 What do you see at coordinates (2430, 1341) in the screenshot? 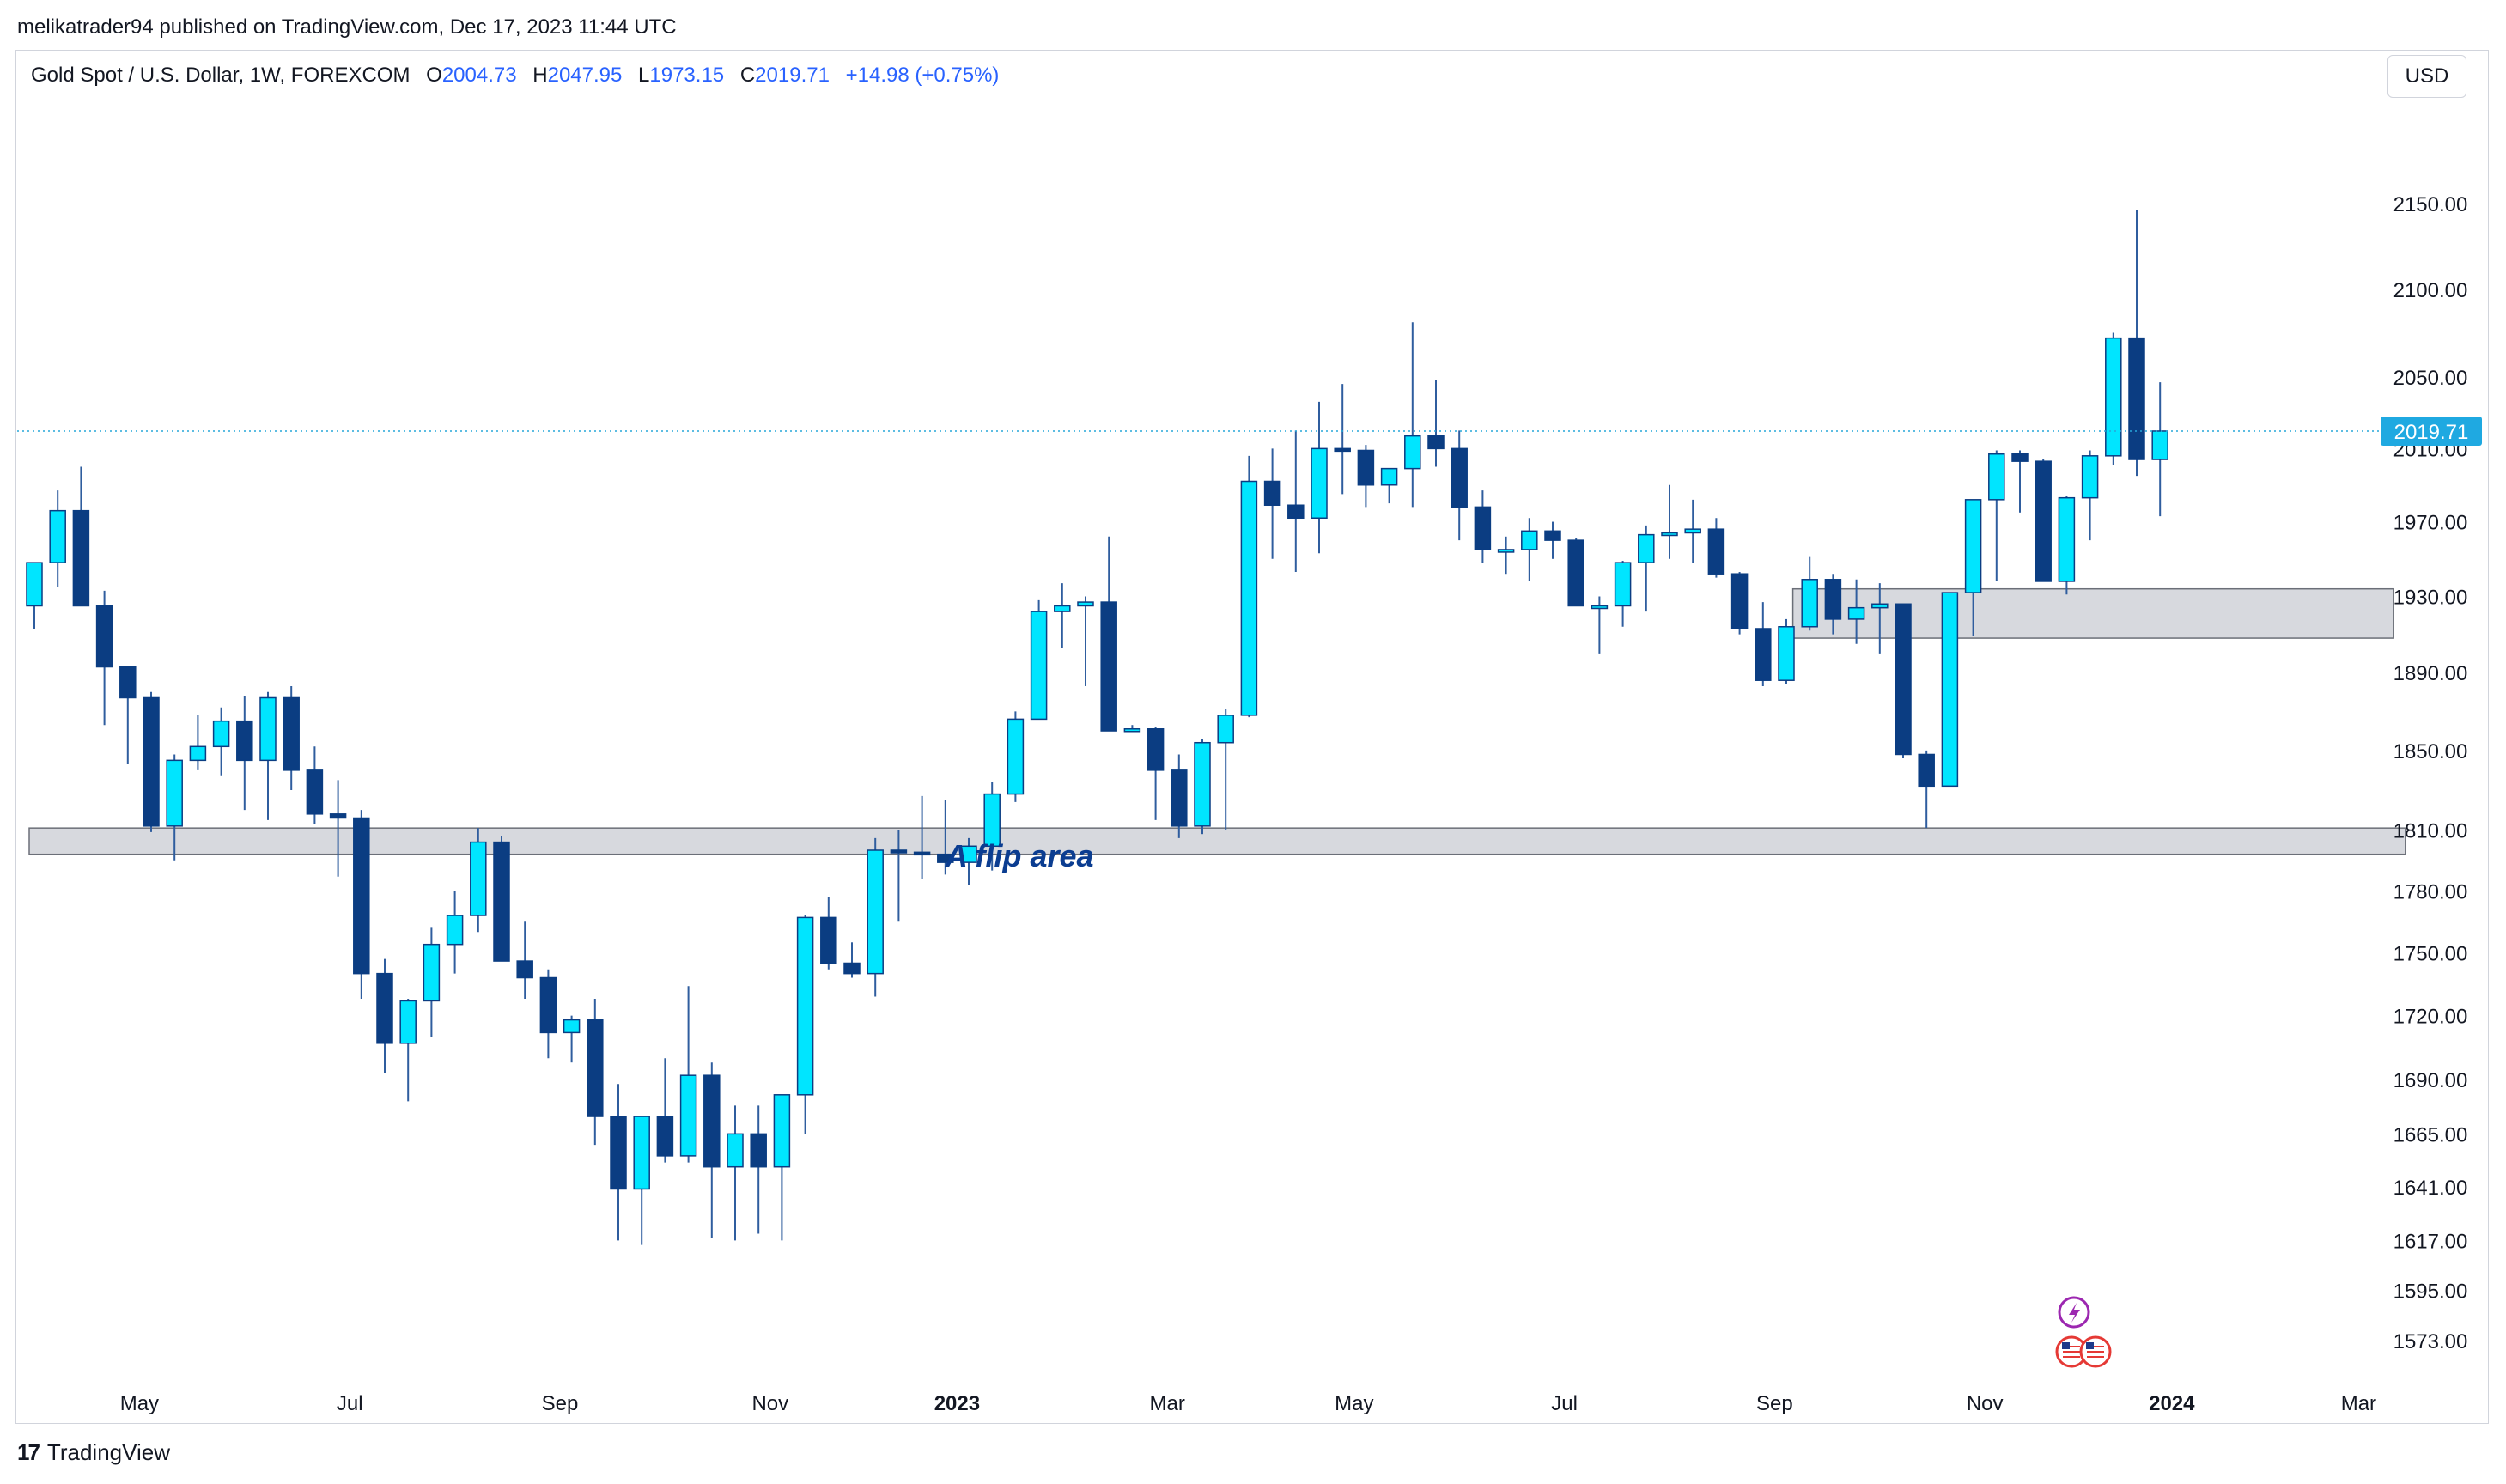
I see `y-tick-label: 1573.00` at bounding box center [2430, 1341].